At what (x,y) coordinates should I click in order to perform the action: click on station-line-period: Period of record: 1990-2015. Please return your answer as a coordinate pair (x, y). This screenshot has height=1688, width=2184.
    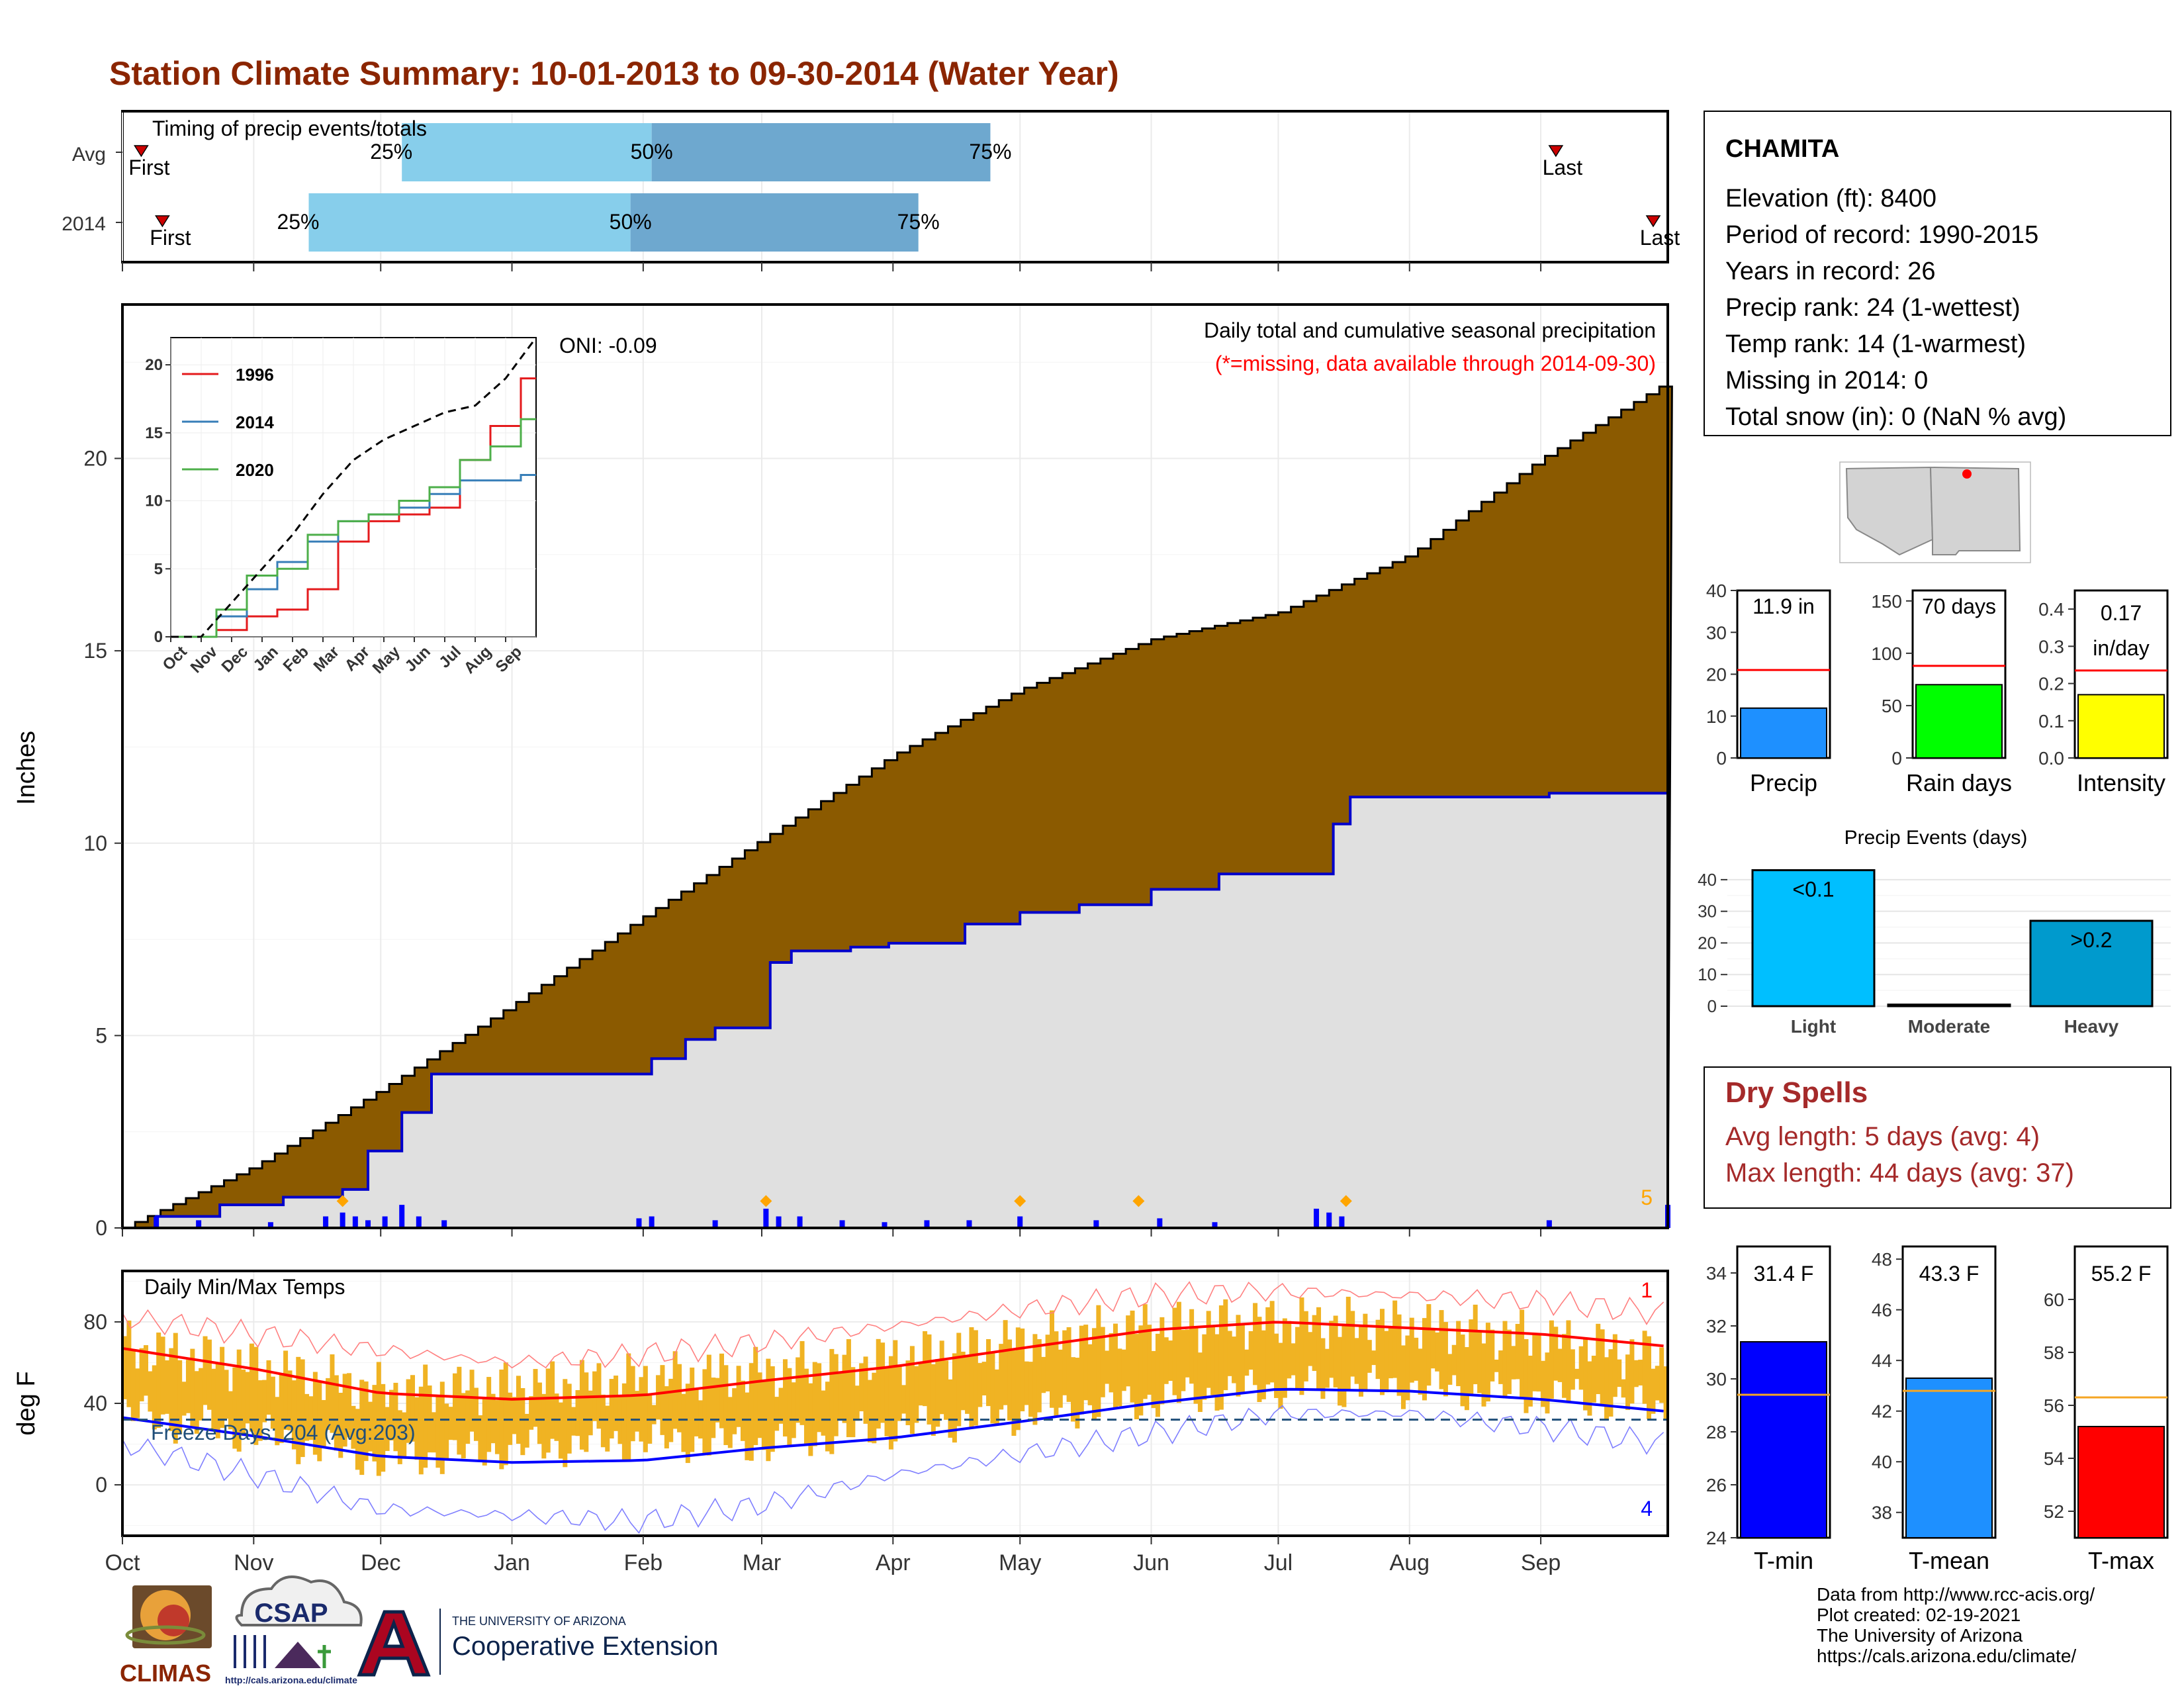
    Looking at the image, I should click on (1881, 235).